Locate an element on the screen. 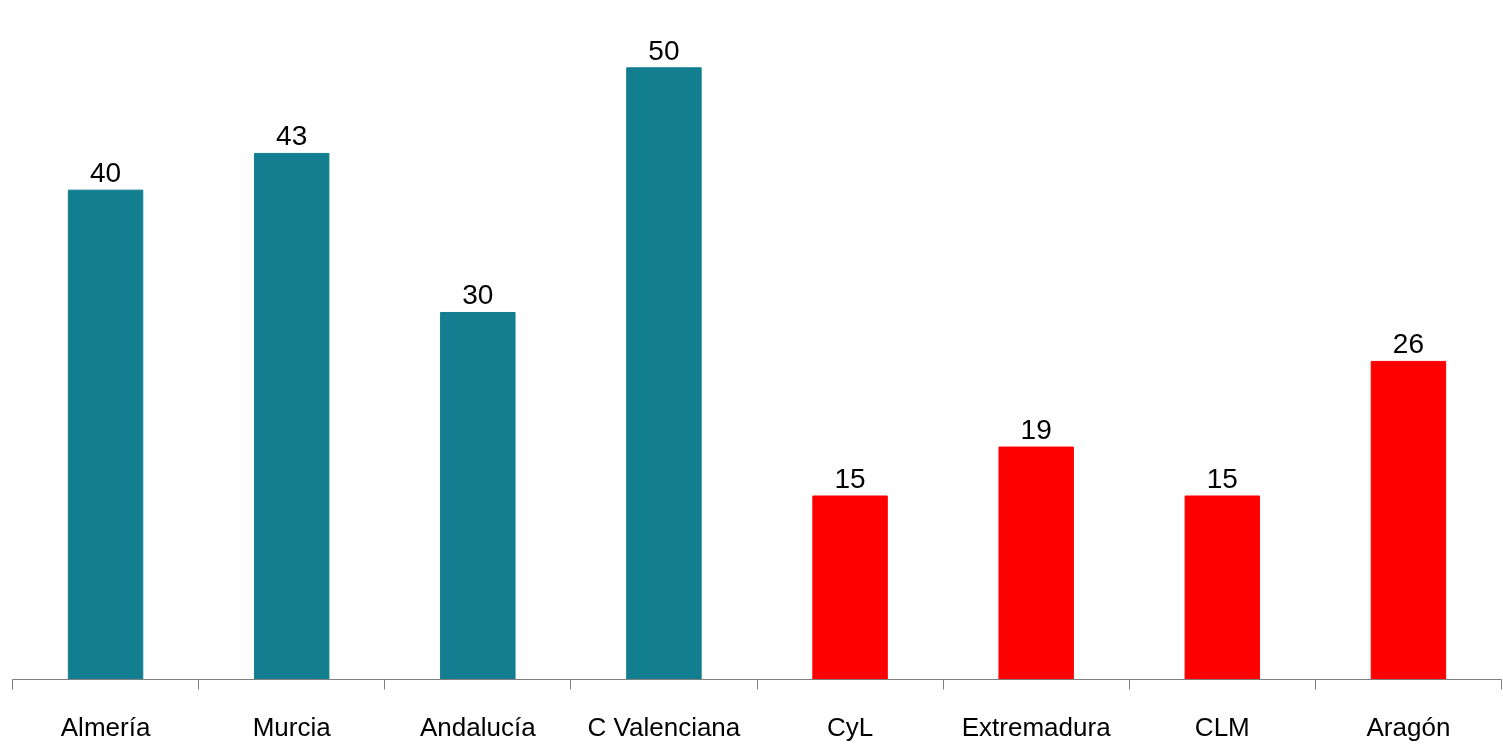  x-tick-label: CLM is located at coordinates (1222, 726).